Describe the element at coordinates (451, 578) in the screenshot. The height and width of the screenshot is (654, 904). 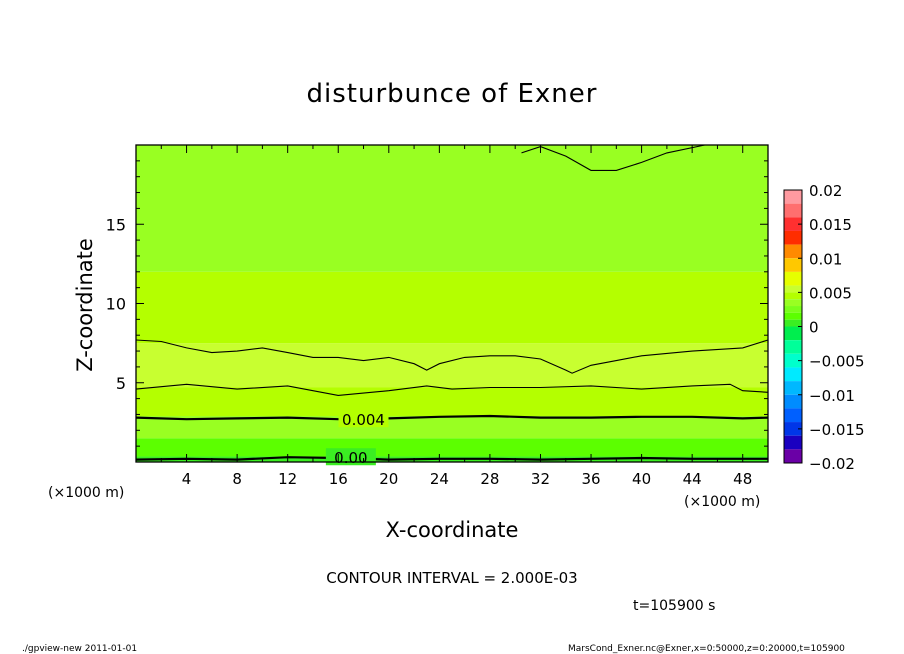
I see `contour-interval-text: CONTOUR INTERVAL = 2.000E-03` at that location.